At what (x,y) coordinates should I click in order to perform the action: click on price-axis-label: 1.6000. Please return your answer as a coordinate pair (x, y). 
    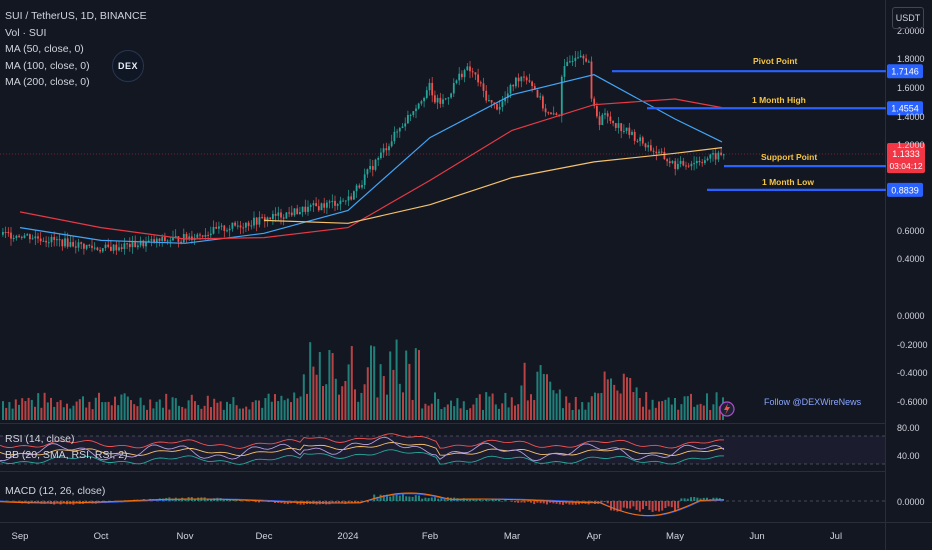
    Looking at the image, I should click on (911, 88).